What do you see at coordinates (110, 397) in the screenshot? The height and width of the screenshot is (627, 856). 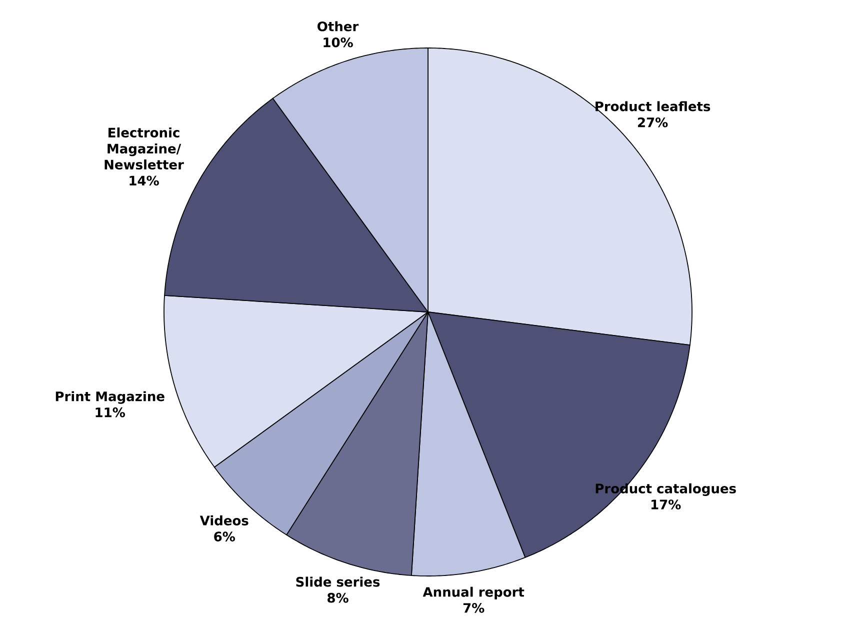 I see `slice-label: Print Magazine` at bounding box center [110, 397].